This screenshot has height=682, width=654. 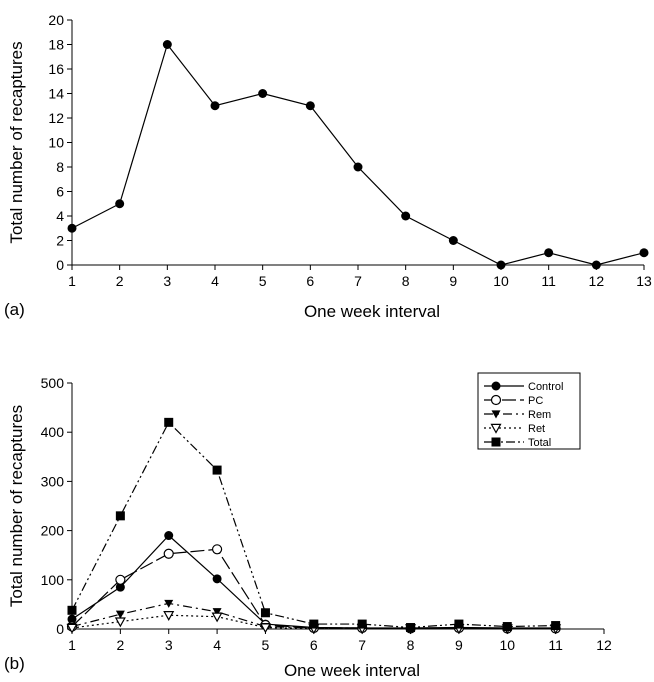 What do you see at coordinates (545, 387) in the screenshot?
I see `legend-label: Control` at bounding box center [545, 387].